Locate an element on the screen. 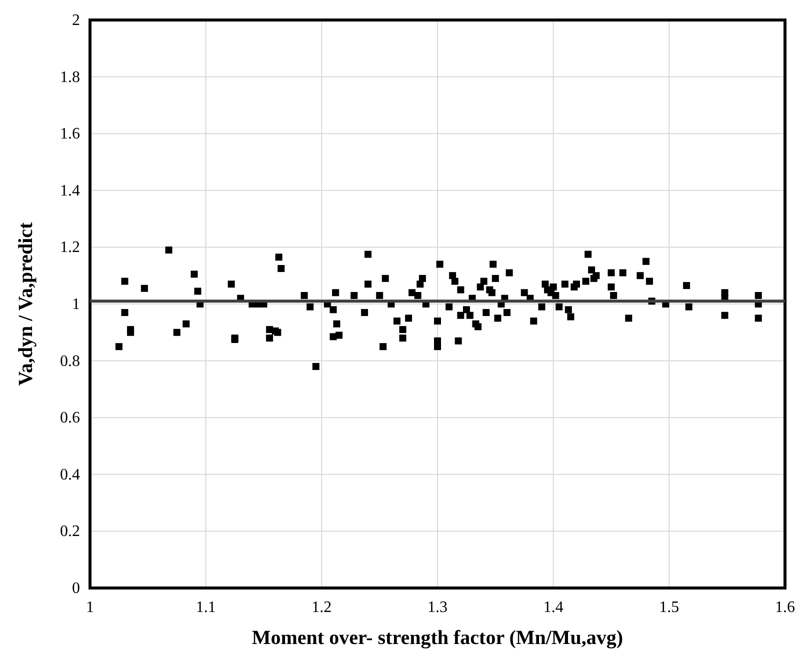 This screenshot has width=803, height=669. y-tick-label: 1.4 is located at coordinates (70, 191).